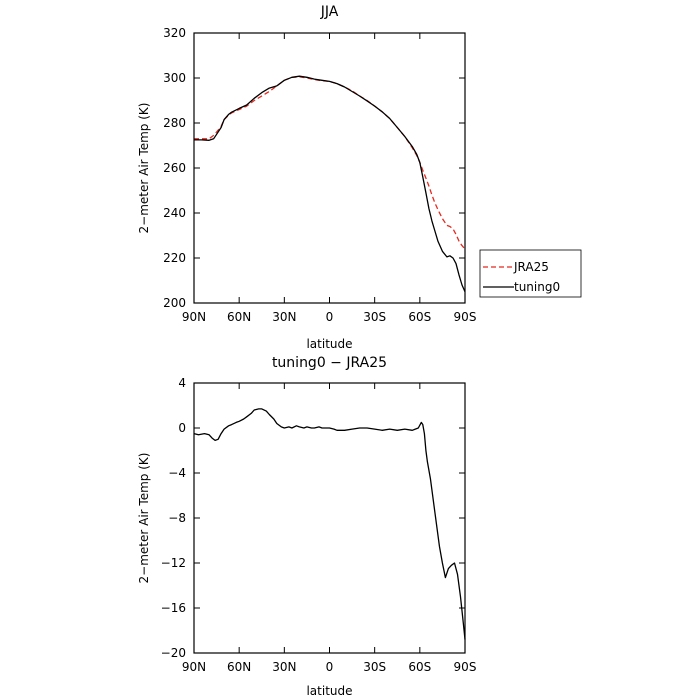 Image resolution: width=700 pixels, height=700 pixels. Describe the element at coordinates (330, 667) in the screenshot. I see `bottom-x-tick-label: 0` at that location.